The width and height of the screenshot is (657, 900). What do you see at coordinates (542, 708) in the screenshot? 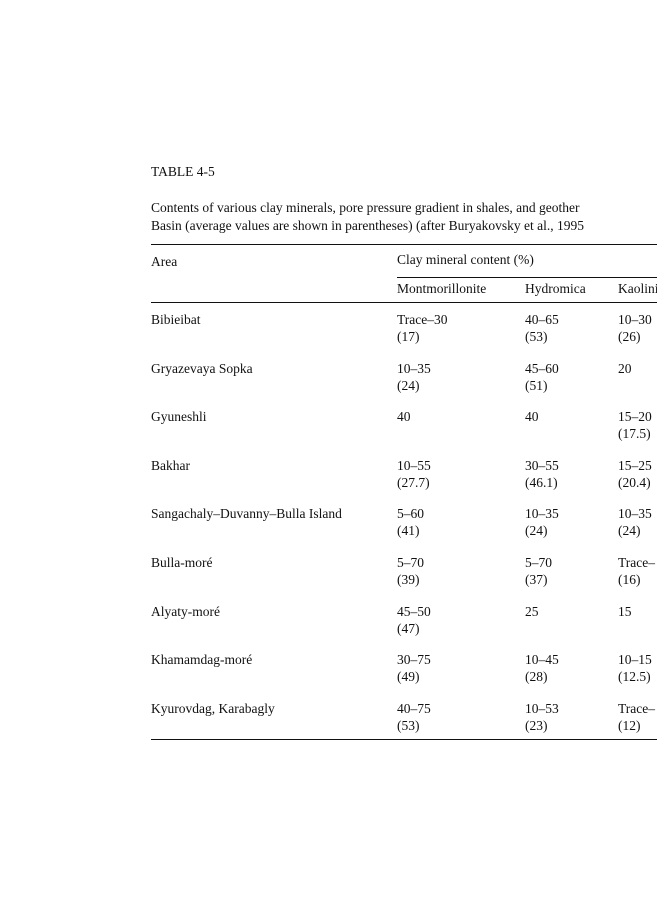
I see `range-cell: 10–53` at bounding box center [542, 708].